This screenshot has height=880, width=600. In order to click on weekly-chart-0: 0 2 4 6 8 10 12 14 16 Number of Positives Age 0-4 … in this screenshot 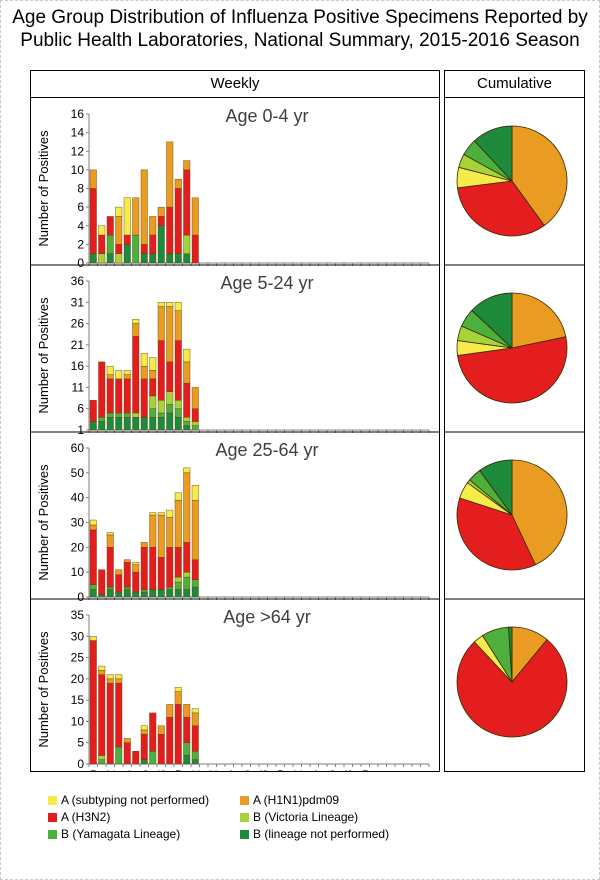, I will do `click(233, 188)`.